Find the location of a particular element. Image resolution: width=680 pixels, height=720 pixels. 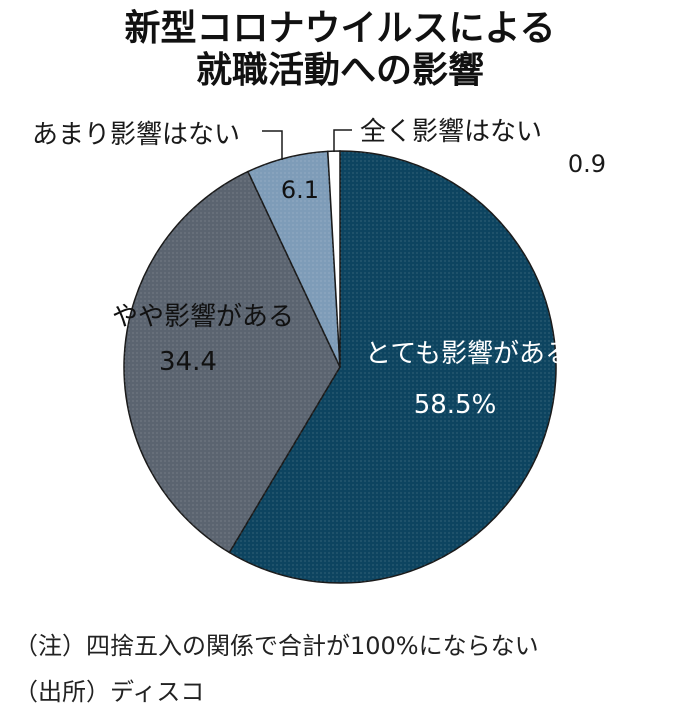

slice-value-somewhat-affected: 34.4 is located at coordinates (188, 362).